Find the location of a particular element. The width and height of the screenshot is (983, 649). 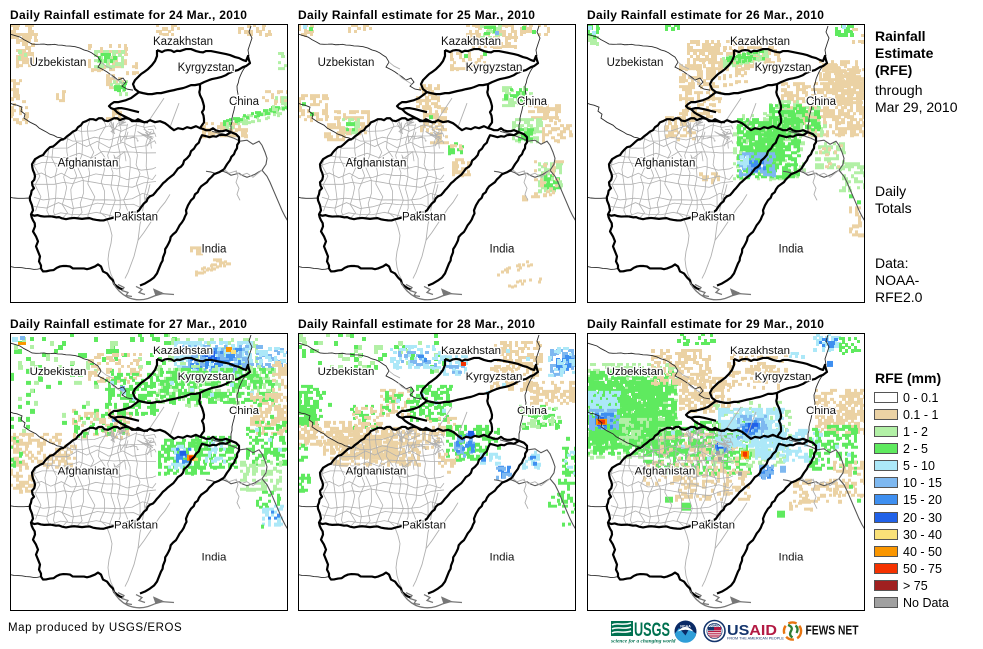

svg-text: FROM THE AMERICAN PEOPLE is located at coordinates (755, 639).